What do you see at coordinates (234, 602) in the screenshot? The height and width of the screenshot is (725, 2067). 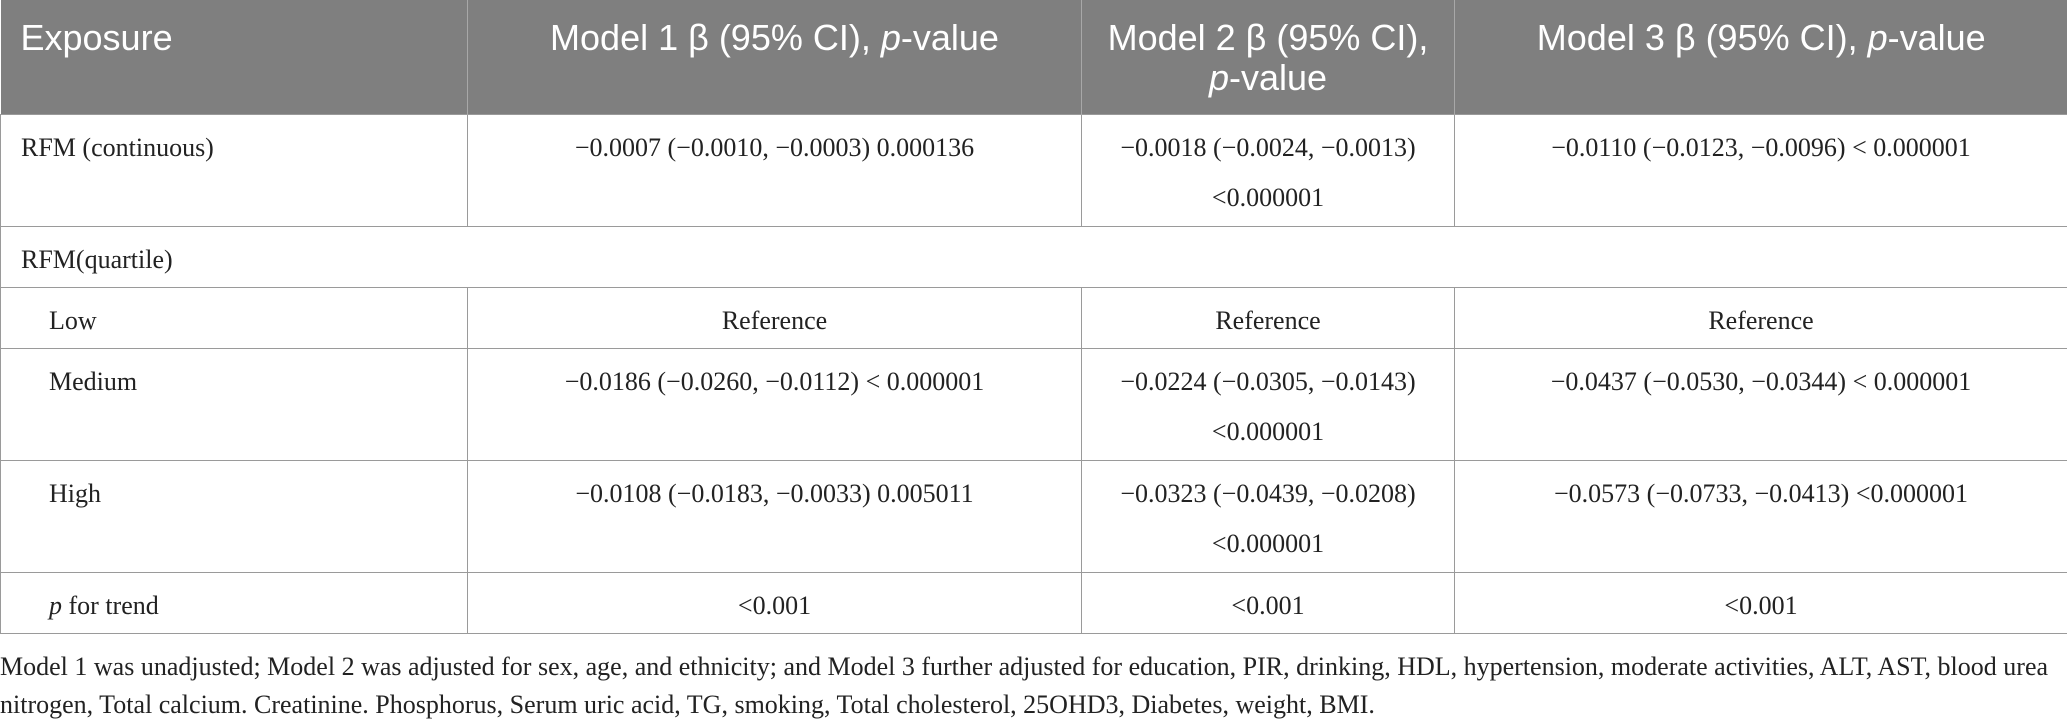 I see `row-label: p for trend` at bounding box center [234, 602].